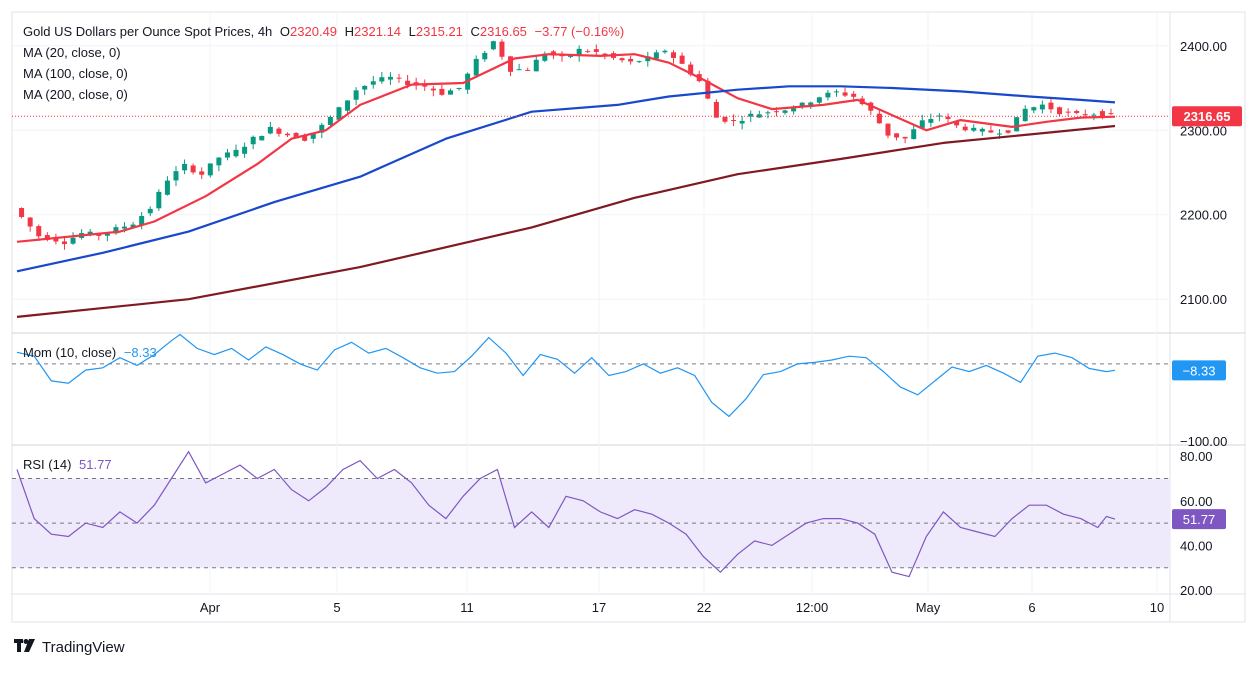 This screenshot has height=674, width=1259. Describe the element at coordinates (47, 464) in the screenshot. I see `rsi-label: RSI (14)` at that location.